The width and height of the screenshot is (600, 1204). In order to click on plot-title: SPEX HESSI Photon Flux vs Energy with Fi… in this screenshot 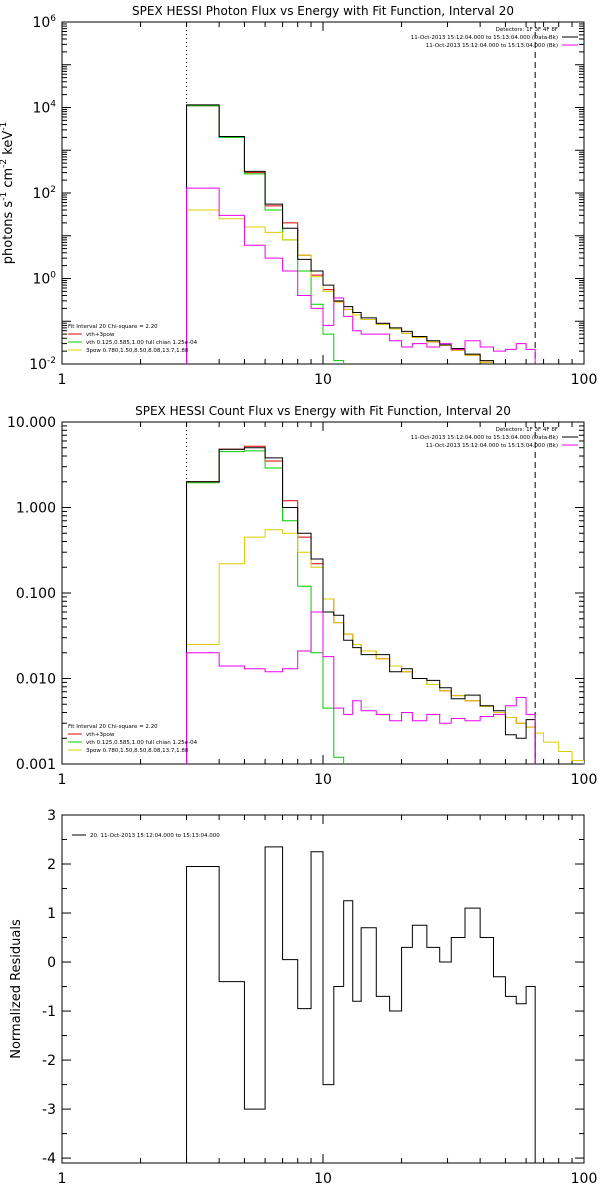, I will do `click(323, 11)`.